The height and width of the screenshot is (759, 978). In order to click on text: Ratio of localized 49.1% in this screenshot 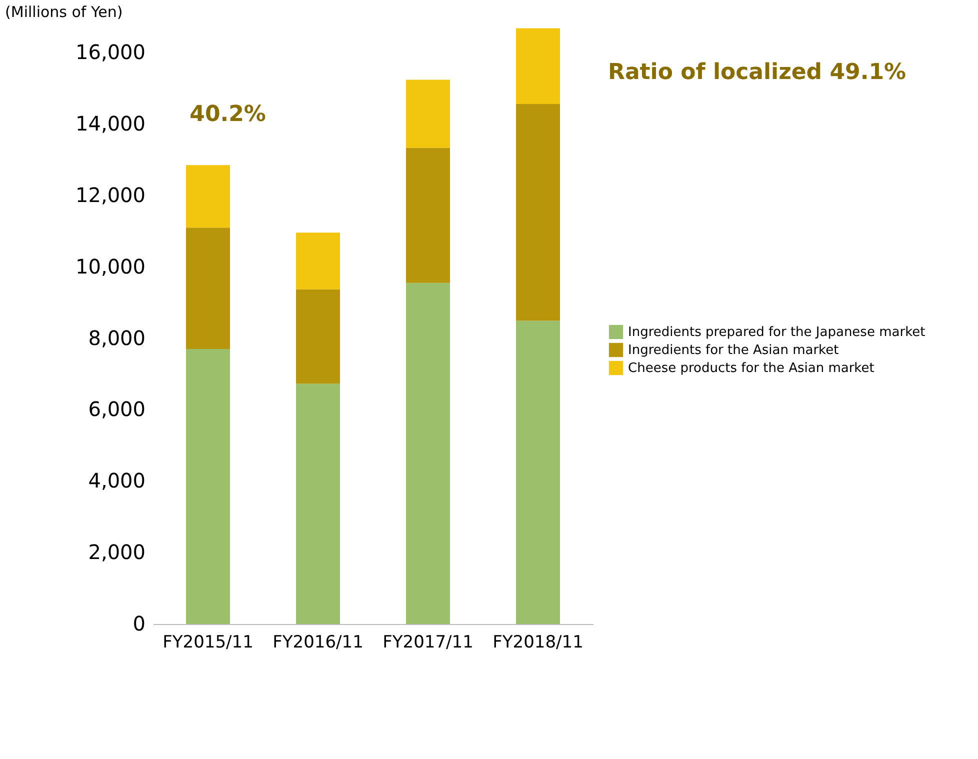, I will do `click(757, 72)`.